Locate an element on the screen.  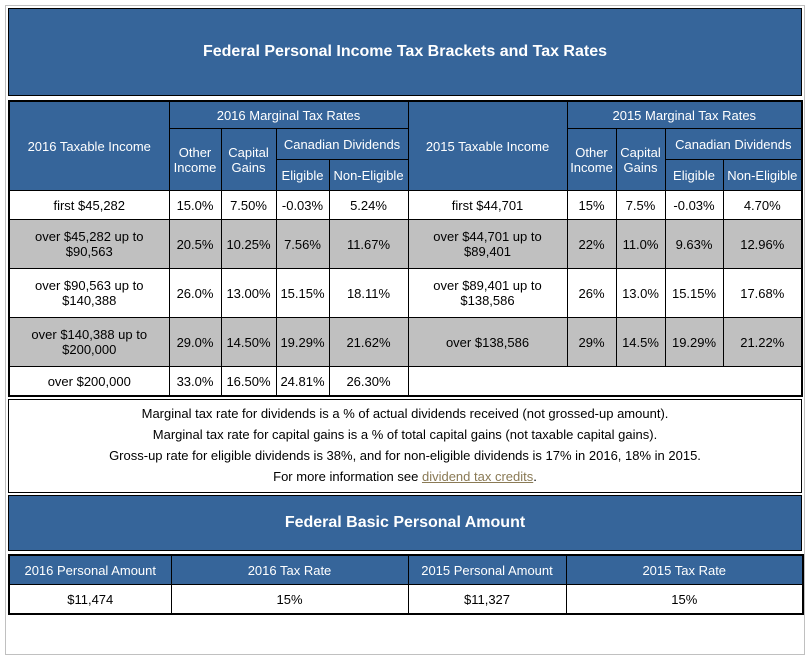
capital-gains-rate-2016: 16.50% is located at coordinates (248, 381).